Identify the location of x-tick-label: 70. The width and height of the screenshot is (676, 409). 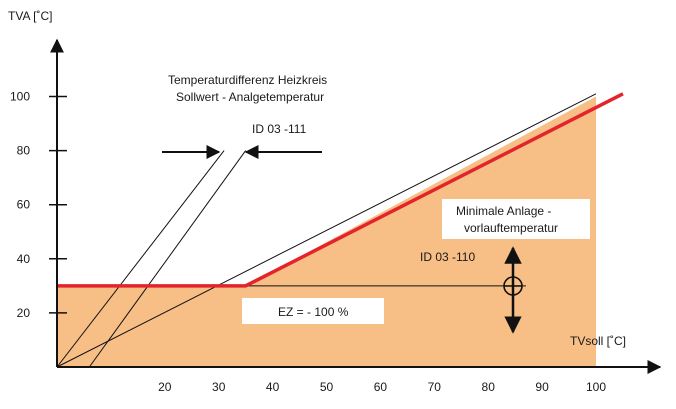
(435, 387).